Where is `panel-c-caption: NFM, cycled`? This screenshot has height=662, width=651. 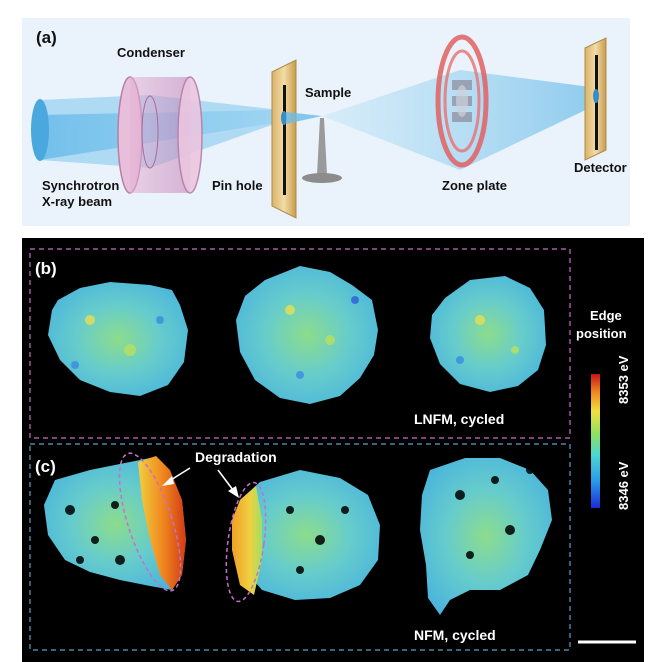 panel-c-caption: NFM, cycled is located at coordinates (455, 635).